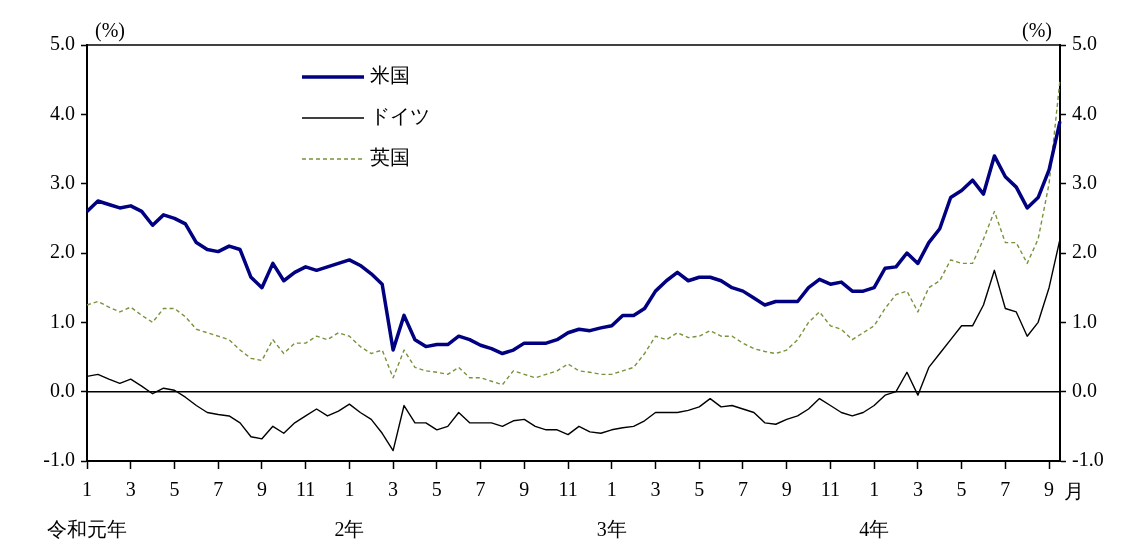  I want to click on y2-tick-label: 2.0, so click(1084, 251).